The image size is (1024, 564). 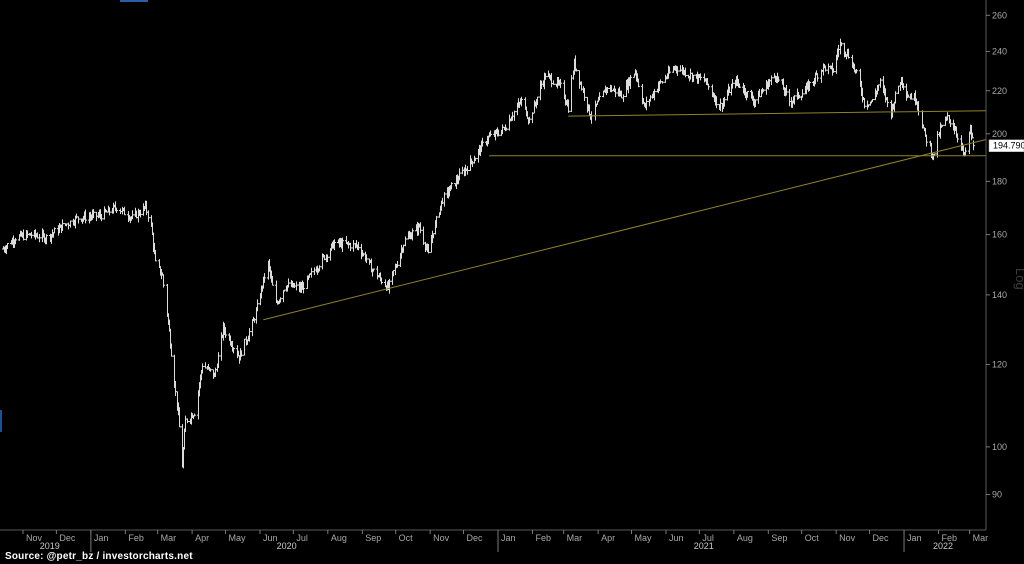 I want to click on y-tick-label: 120, so click(x=999, y=365).